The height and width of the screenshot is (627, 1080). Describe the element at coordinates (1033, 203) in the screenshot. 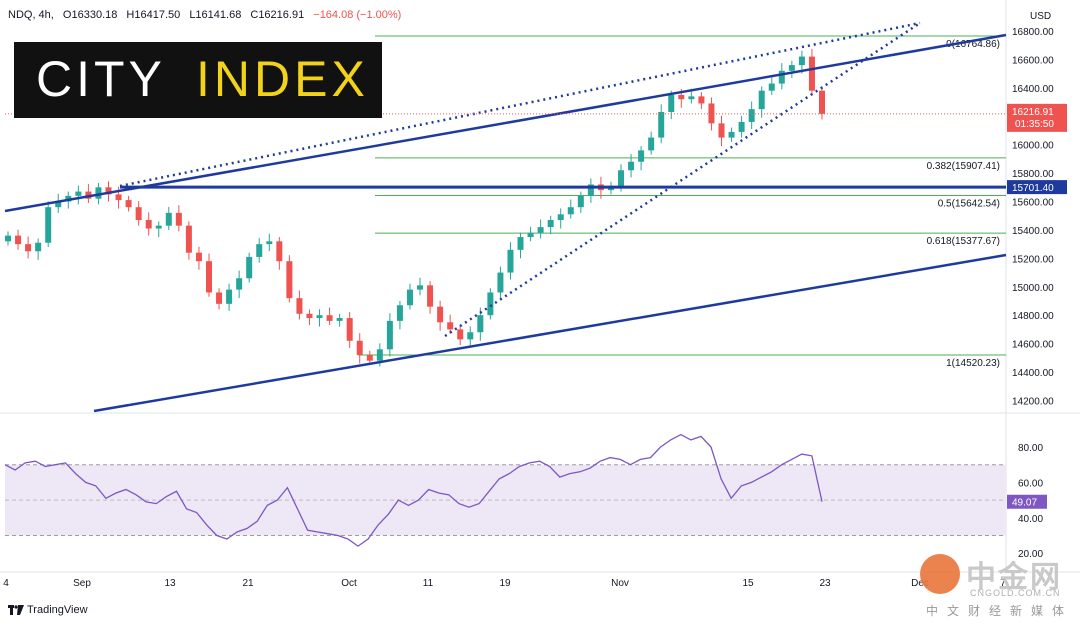

I see `price-tick-label: 15600.00` at that location.